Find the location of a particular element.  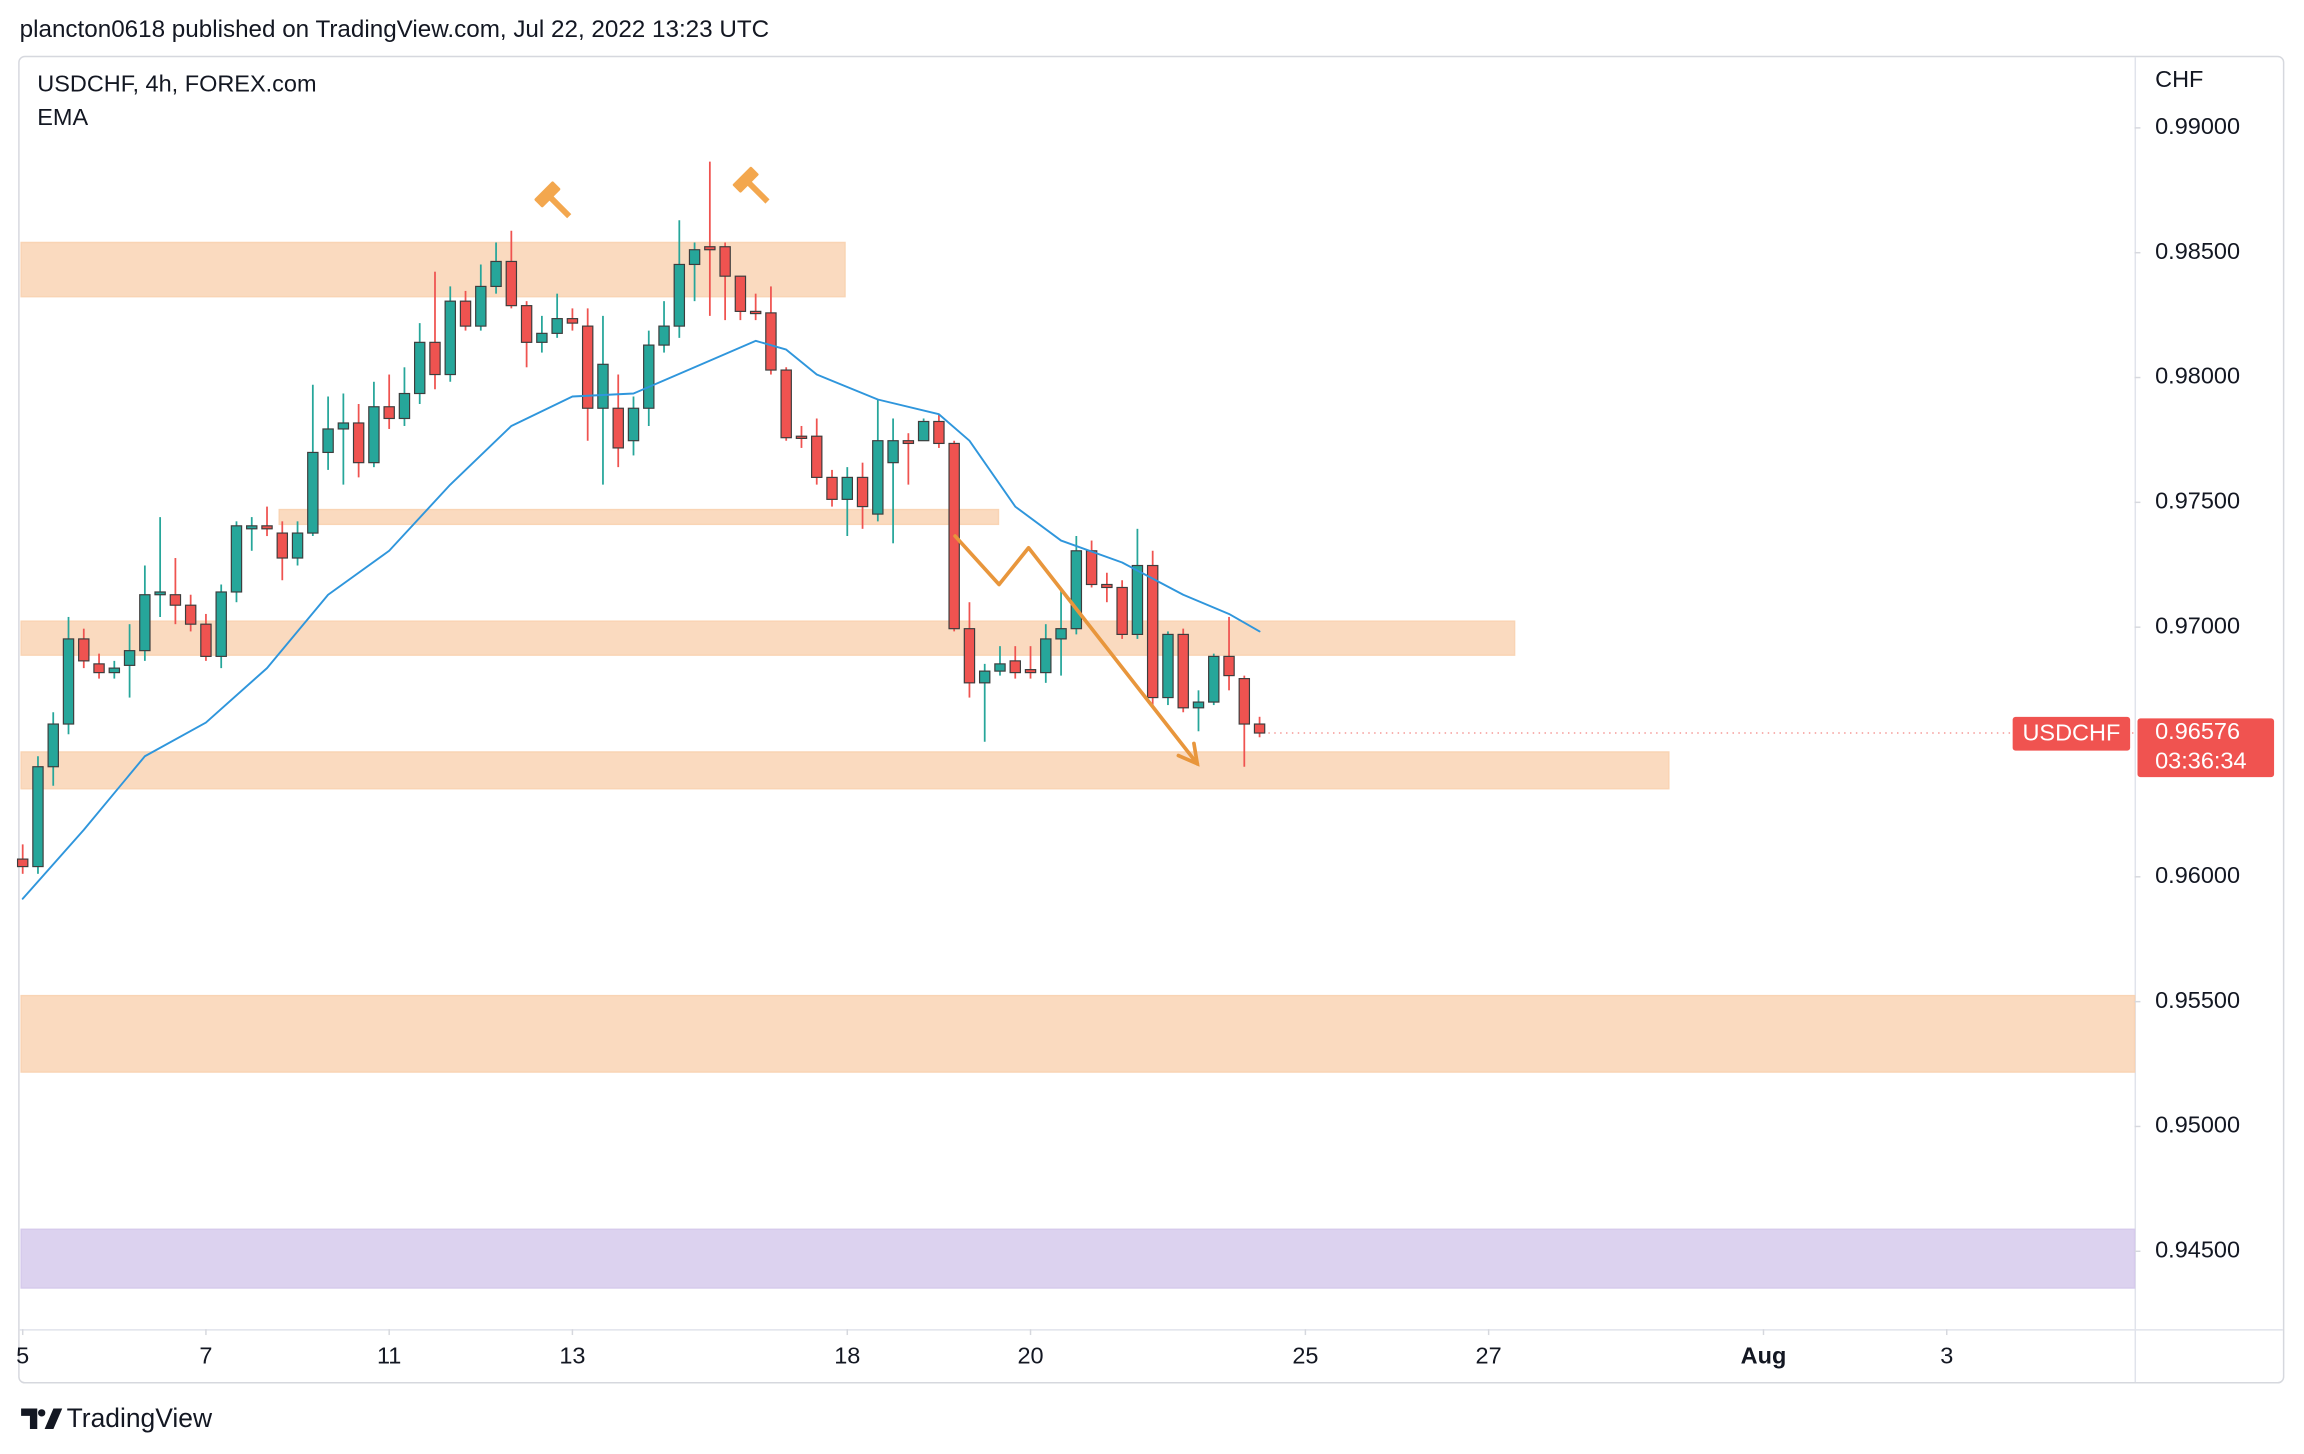

tradingview-logo is located at coordinates (42, 1419).